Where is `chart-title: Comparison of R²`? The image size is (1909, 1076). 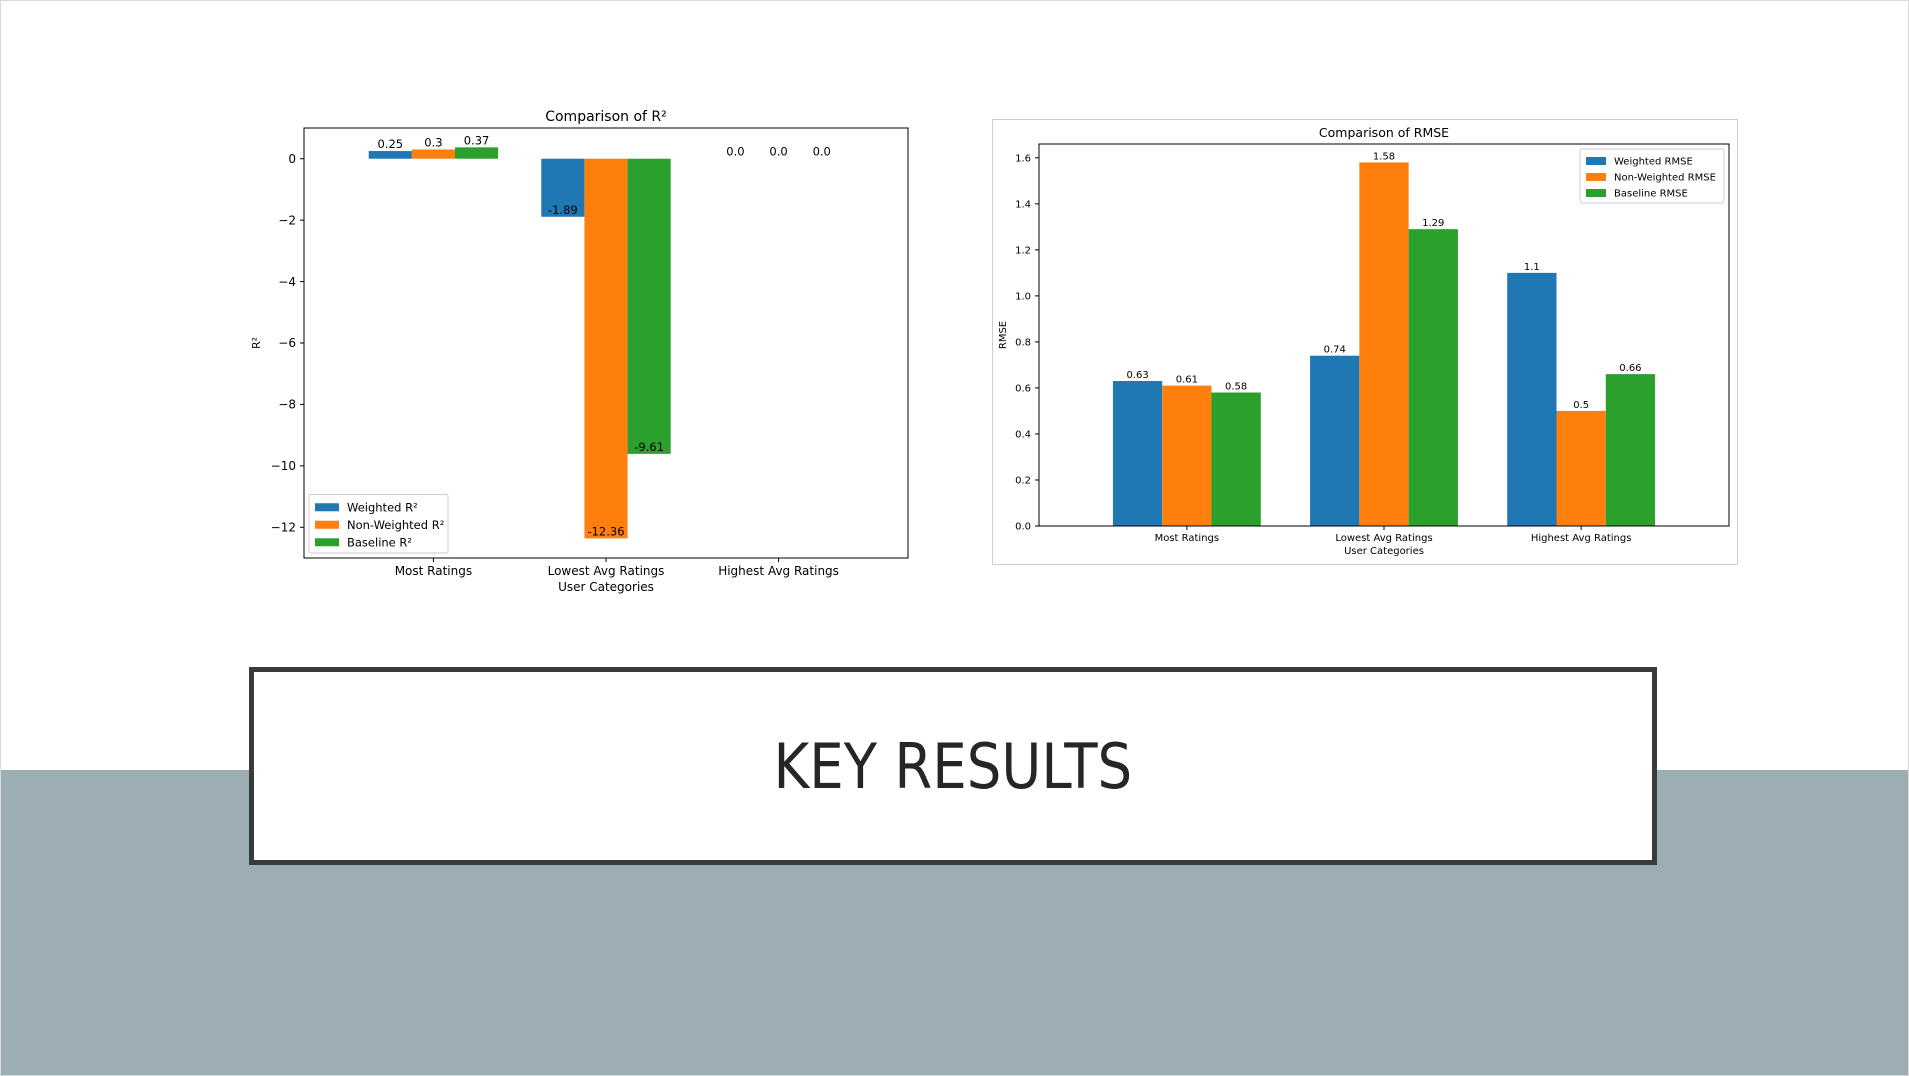 chart-title: Comparison of R² is located at coordinates (606, 117).